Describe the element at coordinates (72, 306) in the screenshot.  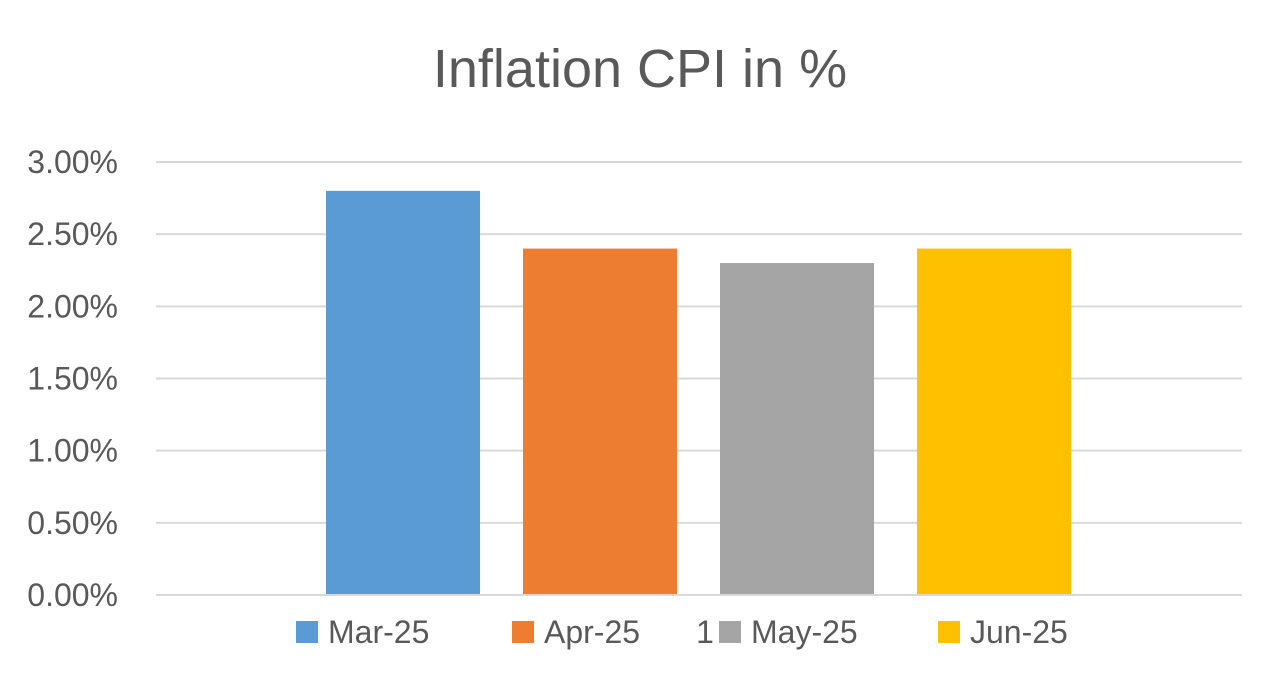
I see `y-tick-label: 2.00%` at that location.